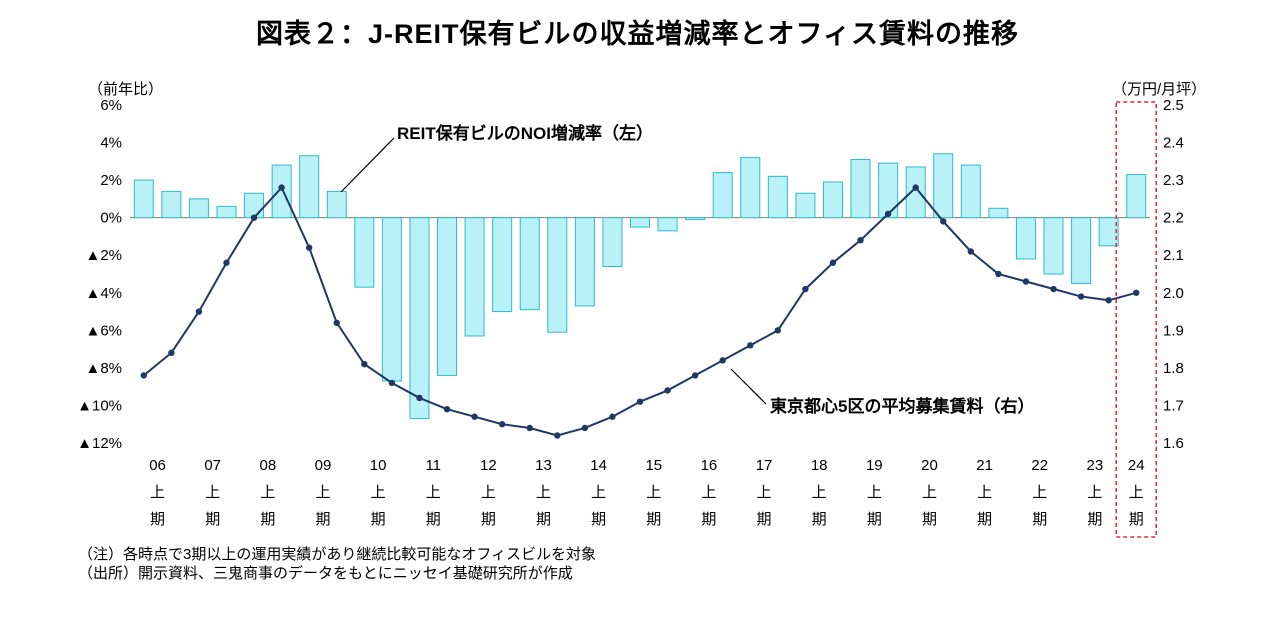 The height and width of the screenshot is (625, 1275). Describe the element at coordinates (157, 465) in the screenshot. I see `x-axis-year-label: 06` at that location.